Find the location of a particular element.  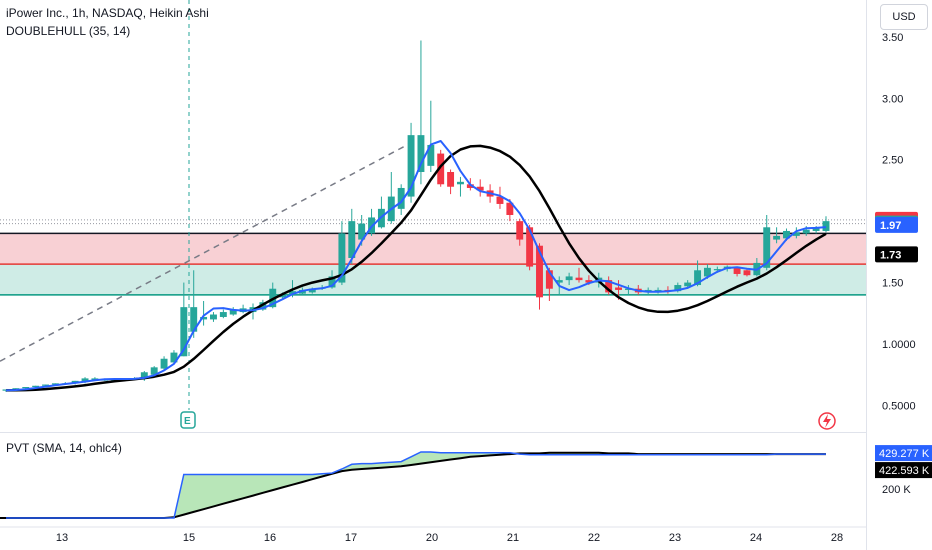

price-tick-label: 2.50 is located at coordinates (892, 161).